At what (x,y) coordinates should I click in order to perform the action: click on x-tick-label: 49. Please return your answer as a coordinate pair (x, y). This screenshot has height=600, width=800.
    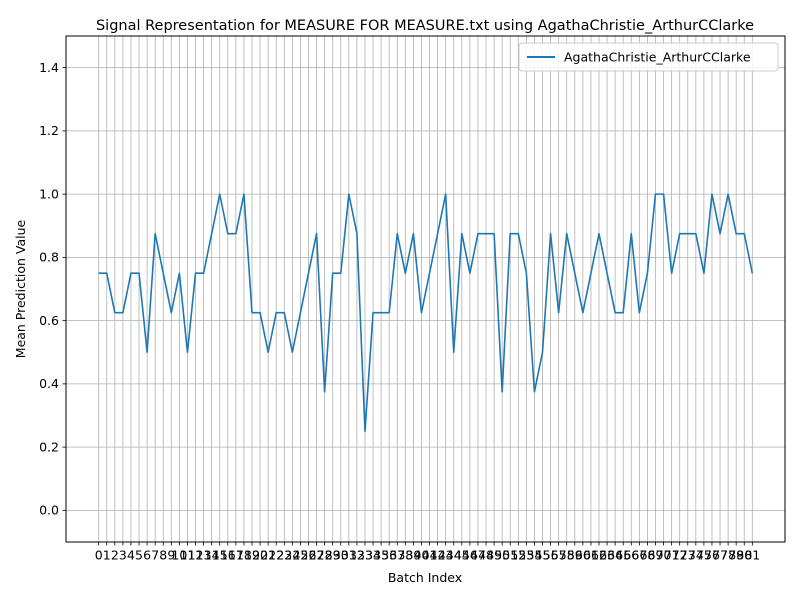
    Looking at the image, I should click on (494, 555).